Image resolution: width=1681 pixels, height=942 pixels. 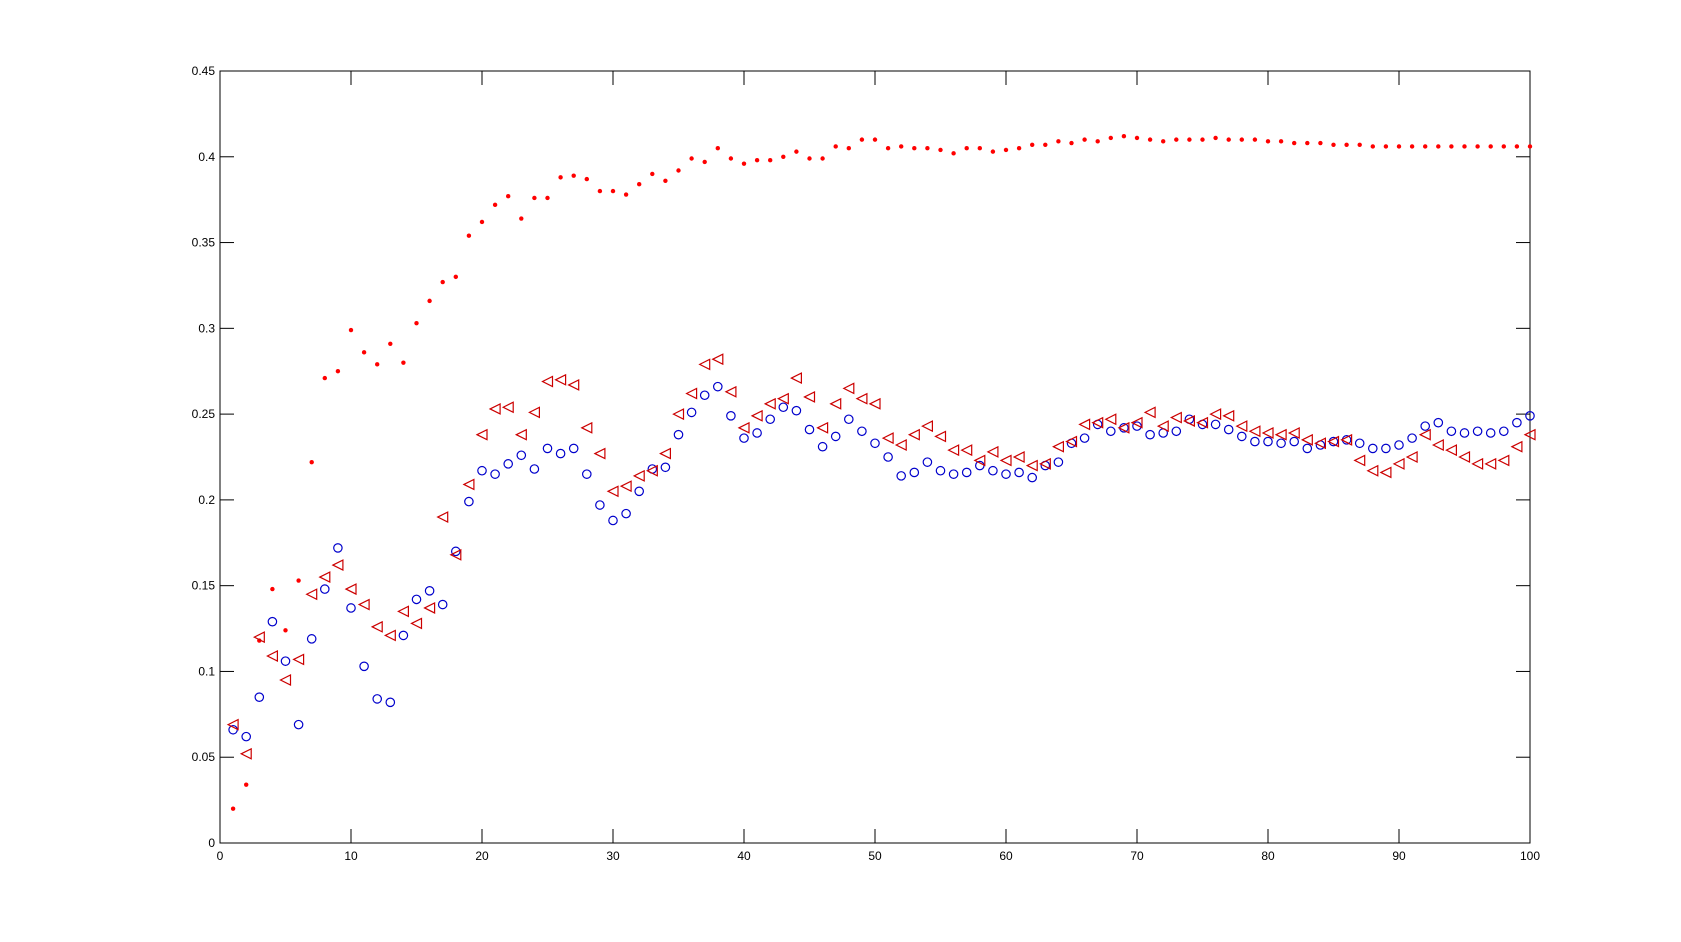 What do you see at coordinates (1399, 856) in the screenshot?
I see `x-tick-label: 90` at bounding box center [1399, 856].